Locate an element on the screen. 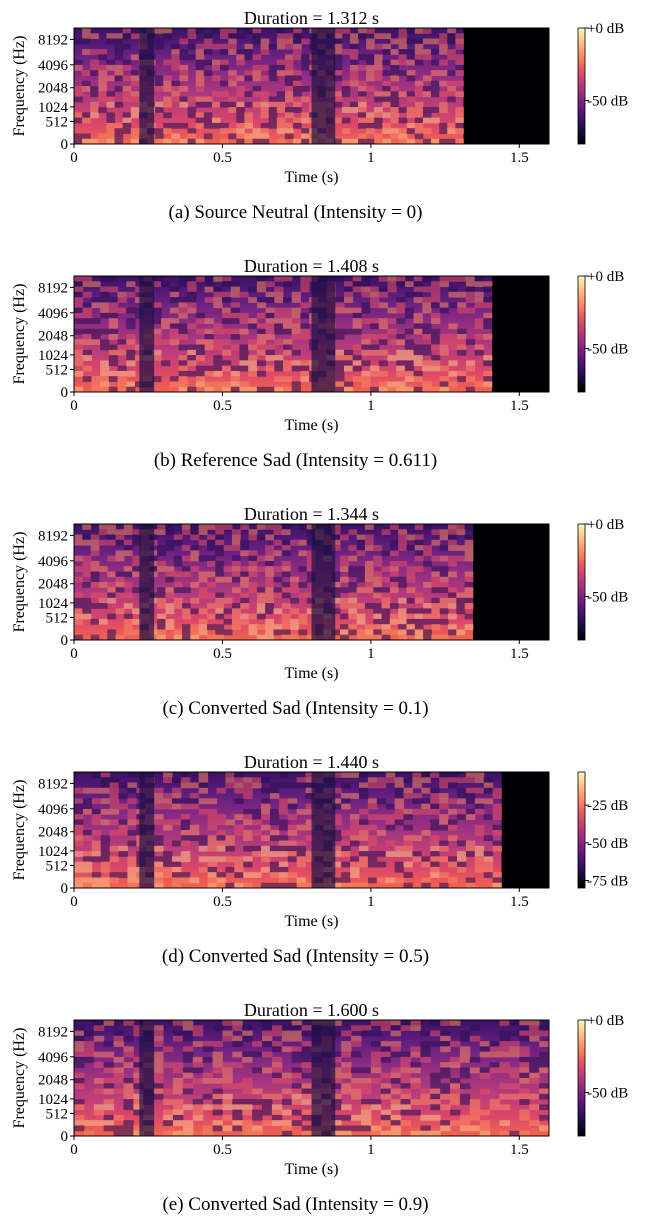 Image resolution: width=652 pixels, height=1223 pixels. subfigure-caption: (e) Converted Sad (Intensity = 0.9) is located at coordinates (295, 1204).